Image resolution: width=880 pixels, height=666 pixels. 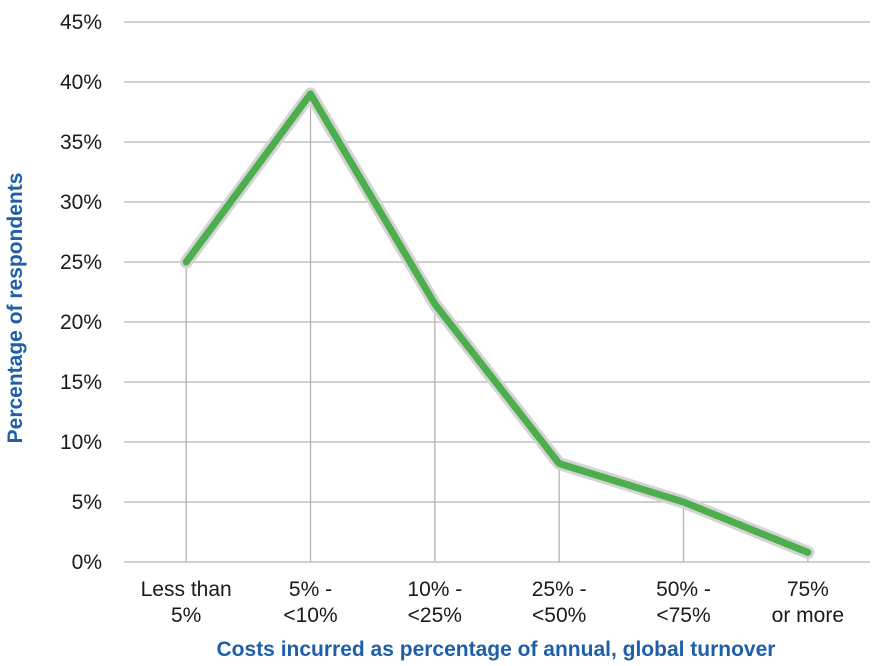 What do you see at coordinates (81, 442) in the screenshot?
I see `y-tick-label: 10%` at bounding box center [81, 442].